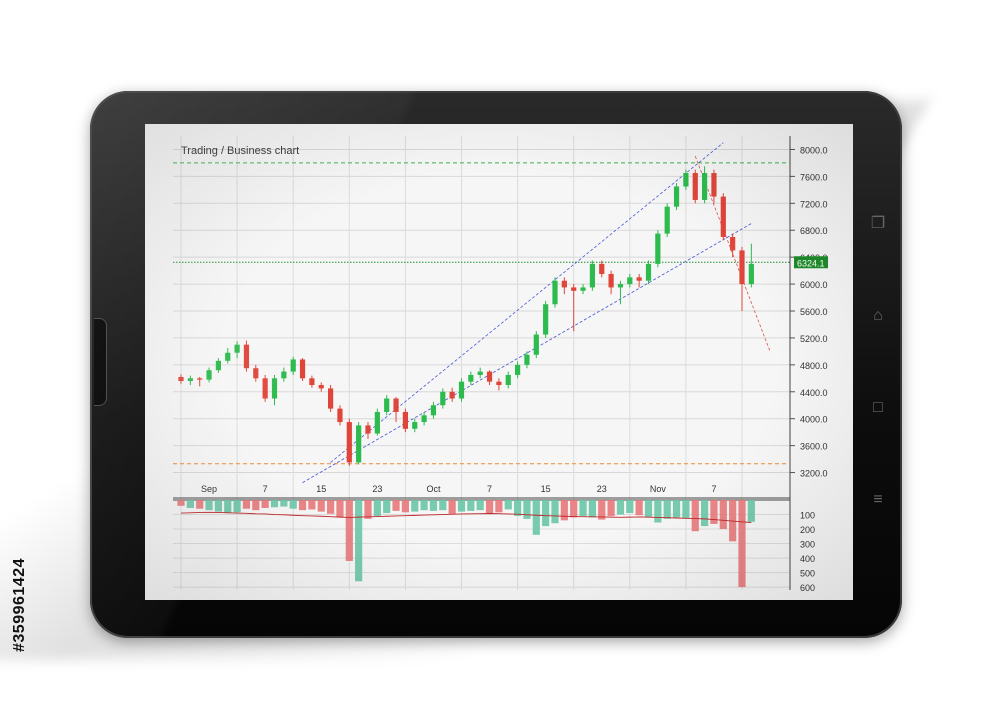 The width and height of the screenshot is (1000, 727). What do you see at coordinates (807, 588) in the screenshot?
I see `volume-tick-label: 600` at bounding box center [807, 588].